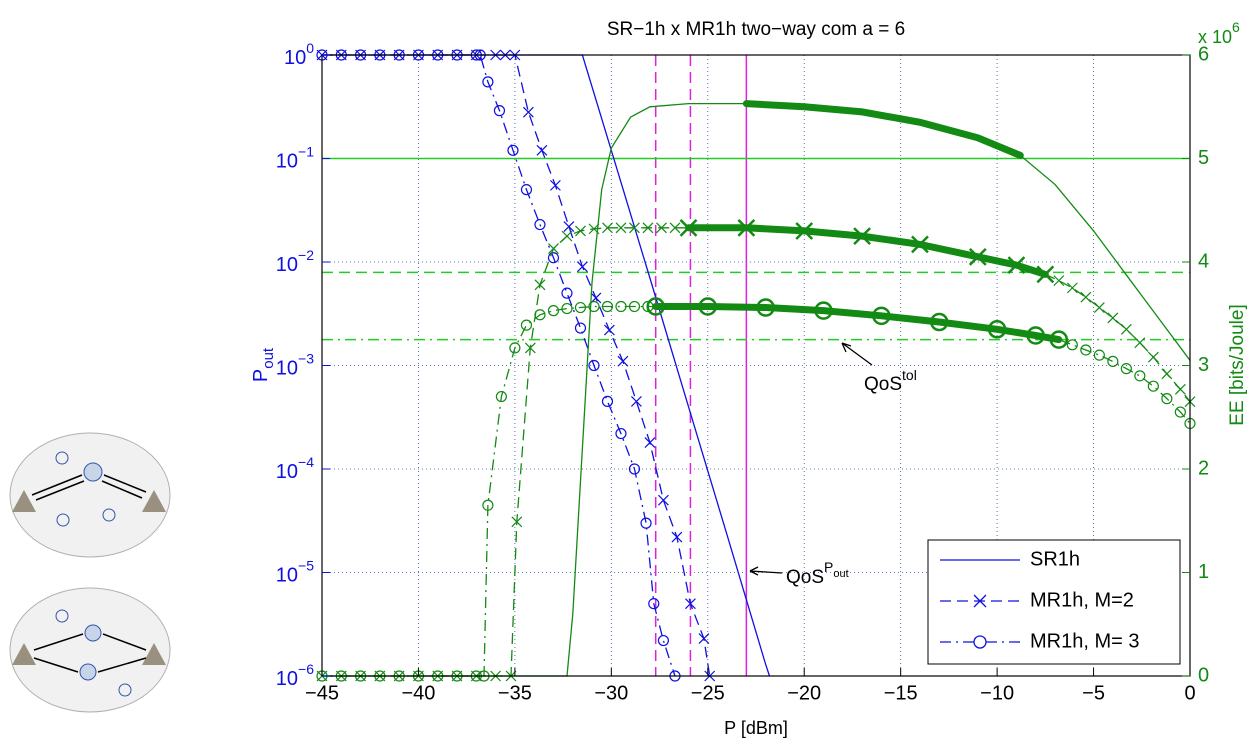 The image size is (1252, 747). Describe the element at coordinates (1203, 261) in the screenshot. I see `y2-tick-label: 4` at that location.